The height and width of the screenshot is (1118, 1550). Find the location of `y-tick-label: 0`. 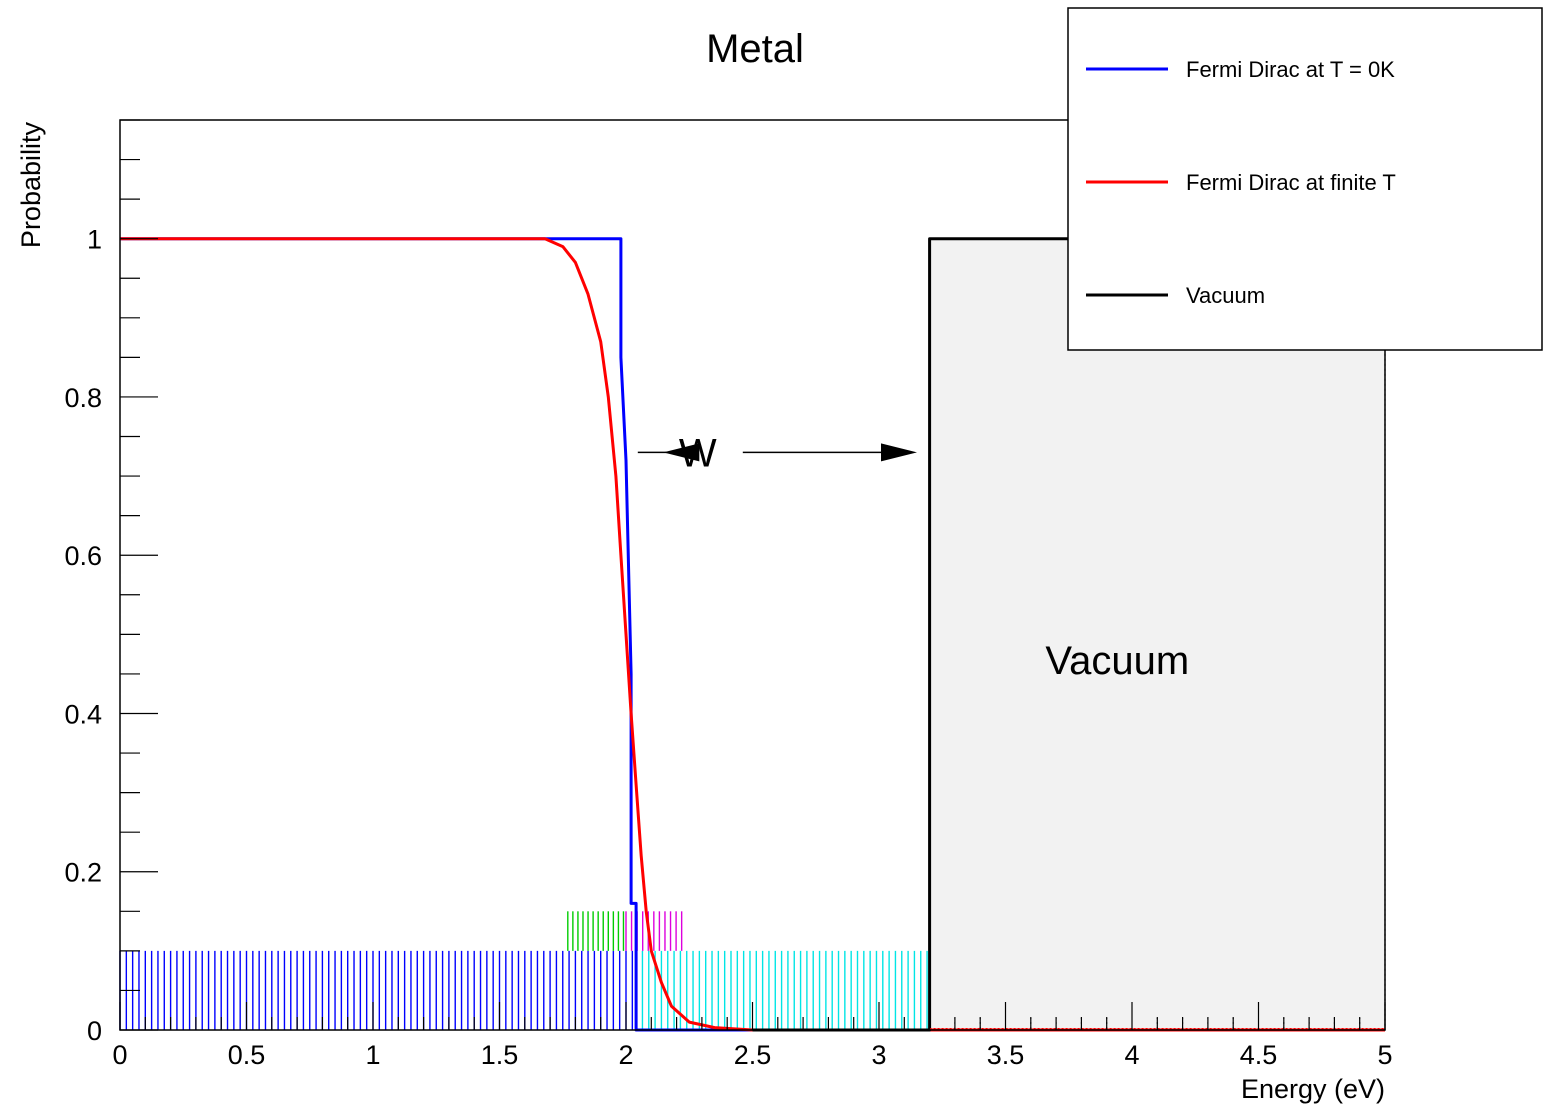

y-tick-label: 0 is located at coordinates (94, 1031).